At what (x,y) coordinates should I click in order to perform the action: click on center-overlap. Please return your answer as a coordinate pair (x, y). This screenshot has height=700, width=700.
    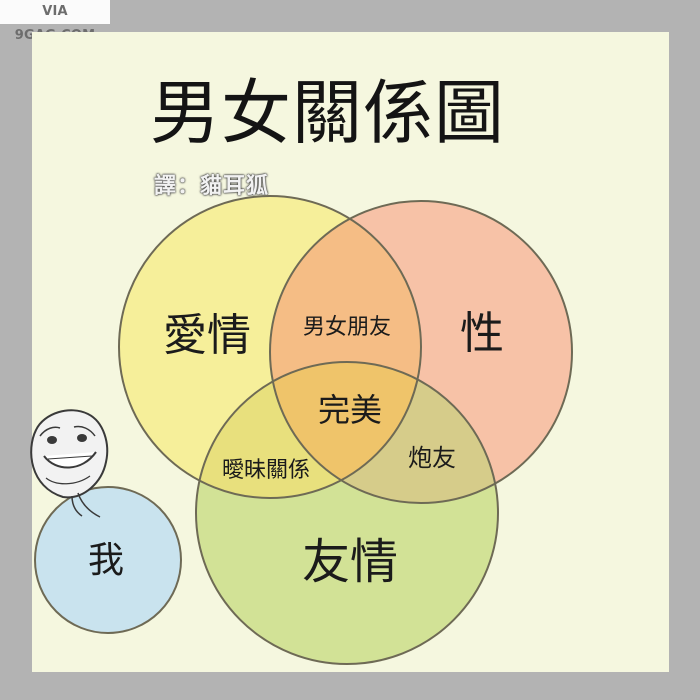
    Looking at the image, I should click on (345, 430).